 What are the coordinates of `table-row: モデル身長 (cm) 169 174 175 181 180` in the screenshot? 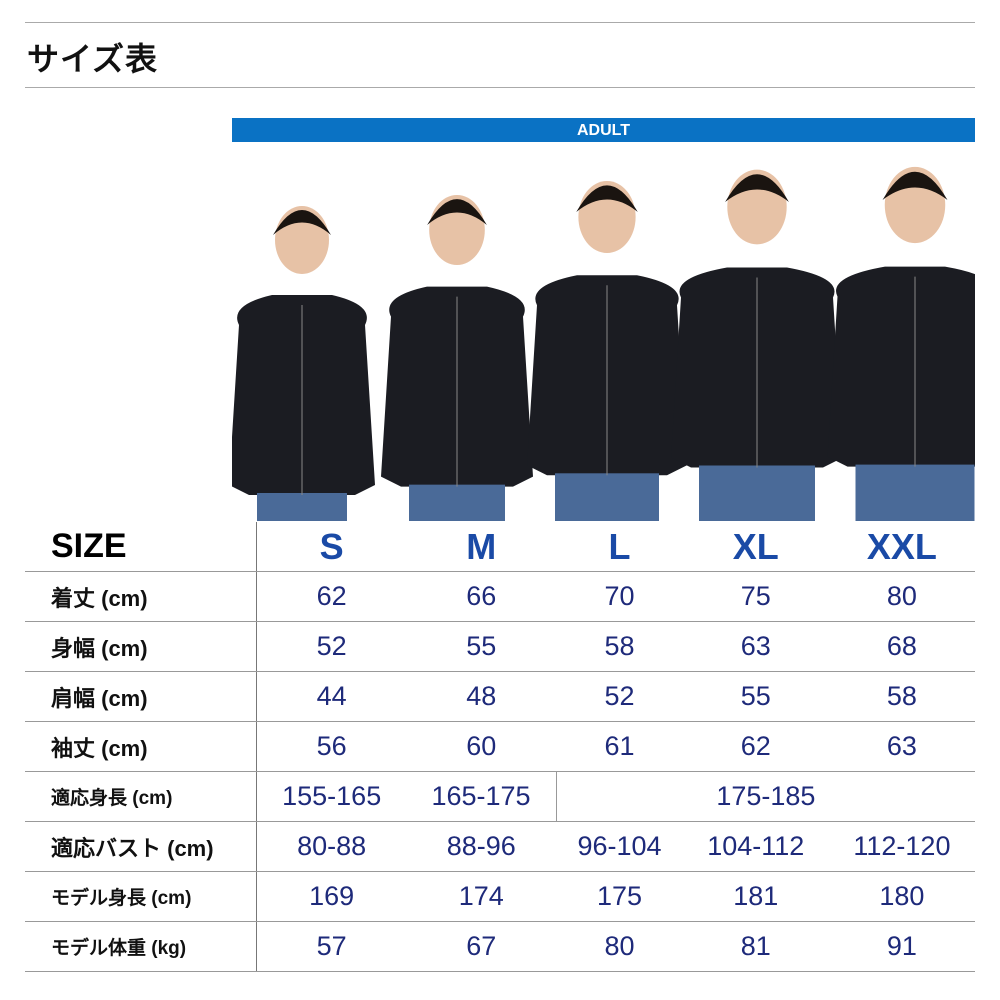 It's located at (500, 896).